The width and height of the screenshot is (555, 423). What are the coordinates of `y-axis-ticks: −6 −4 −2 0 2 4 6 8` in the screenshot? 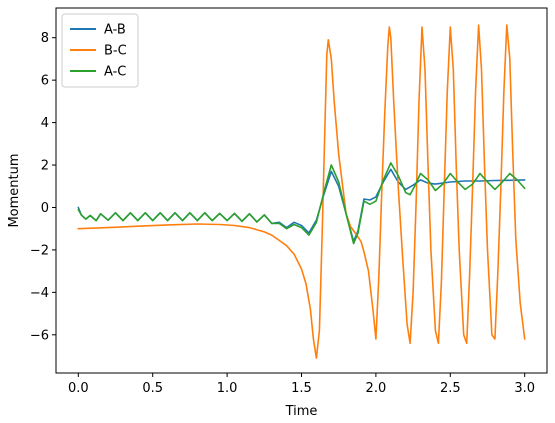 It's located at (43, 187).